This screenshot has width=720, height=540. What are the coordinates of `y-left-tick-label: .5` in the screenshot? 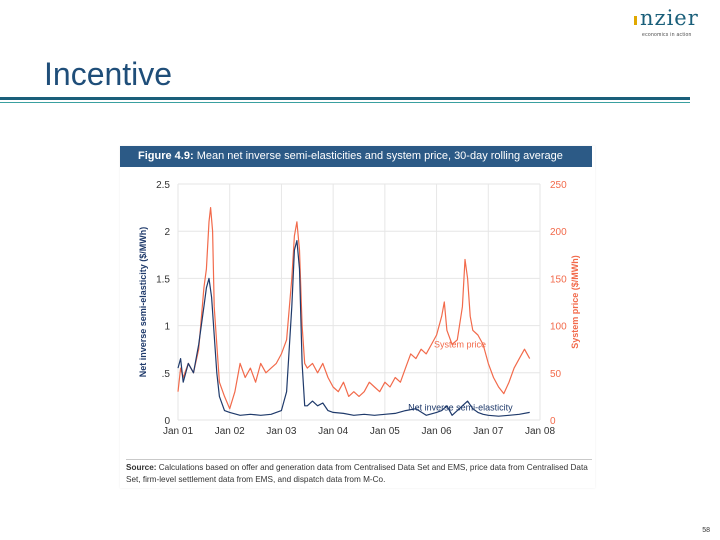 It's located at (166, 374).